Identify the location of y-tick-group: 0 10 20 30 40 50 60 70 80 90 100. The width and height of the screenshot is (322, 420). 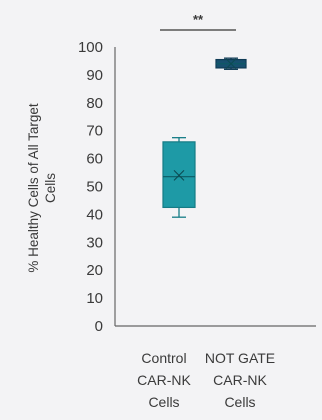
(90, 187).